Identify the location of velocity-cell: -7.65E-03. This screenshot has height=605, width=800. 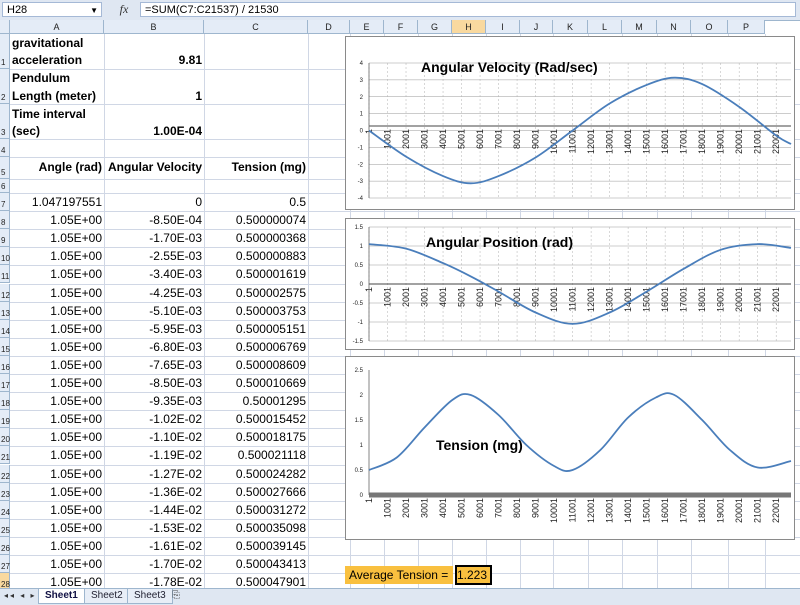
(153, 365).